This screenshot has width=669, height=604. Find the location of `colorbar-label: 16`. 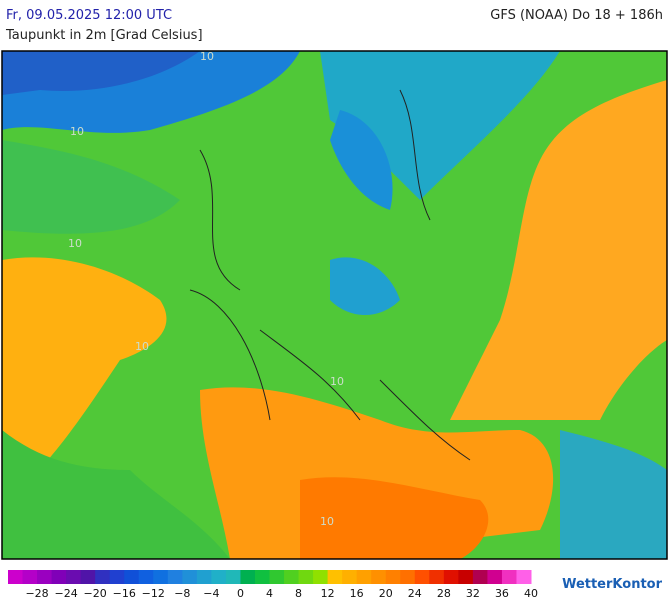

colorbar-label: 16 is located at coordinates (357, 593).